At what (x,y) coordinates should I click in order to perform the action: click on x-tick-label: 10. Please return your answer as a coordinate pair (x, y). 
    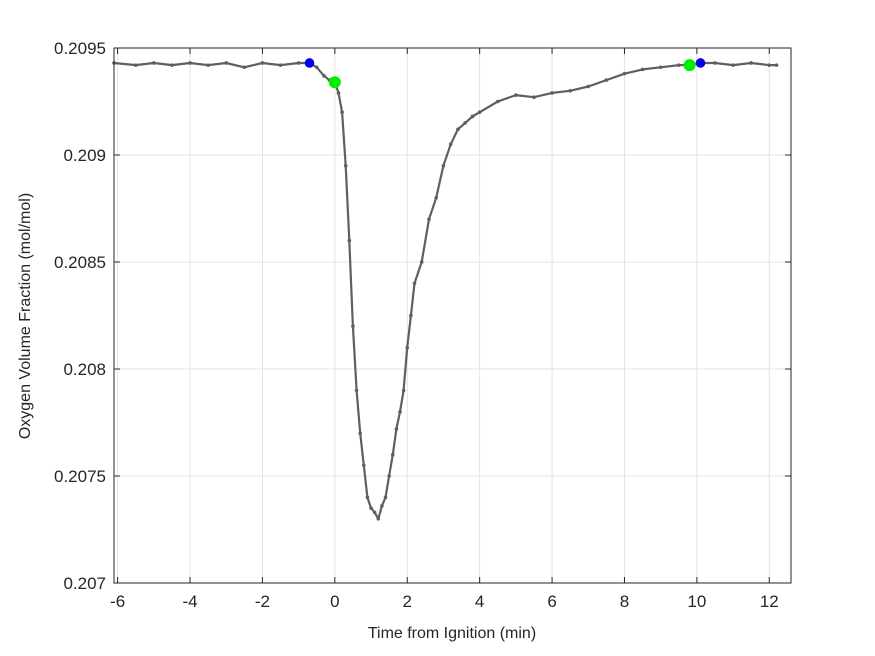
    Looking at the image, I should click on (696, 601).